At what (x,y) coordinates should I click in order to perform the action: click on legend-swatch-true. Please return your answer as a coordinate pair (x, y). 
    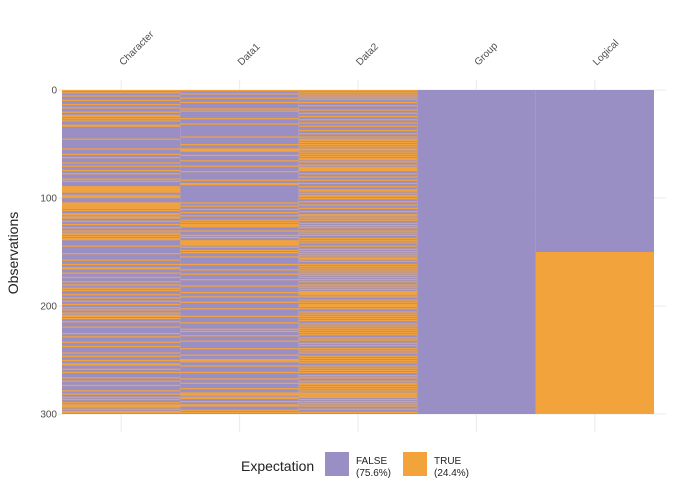
    Looking at the image, I should click on (415, 464).